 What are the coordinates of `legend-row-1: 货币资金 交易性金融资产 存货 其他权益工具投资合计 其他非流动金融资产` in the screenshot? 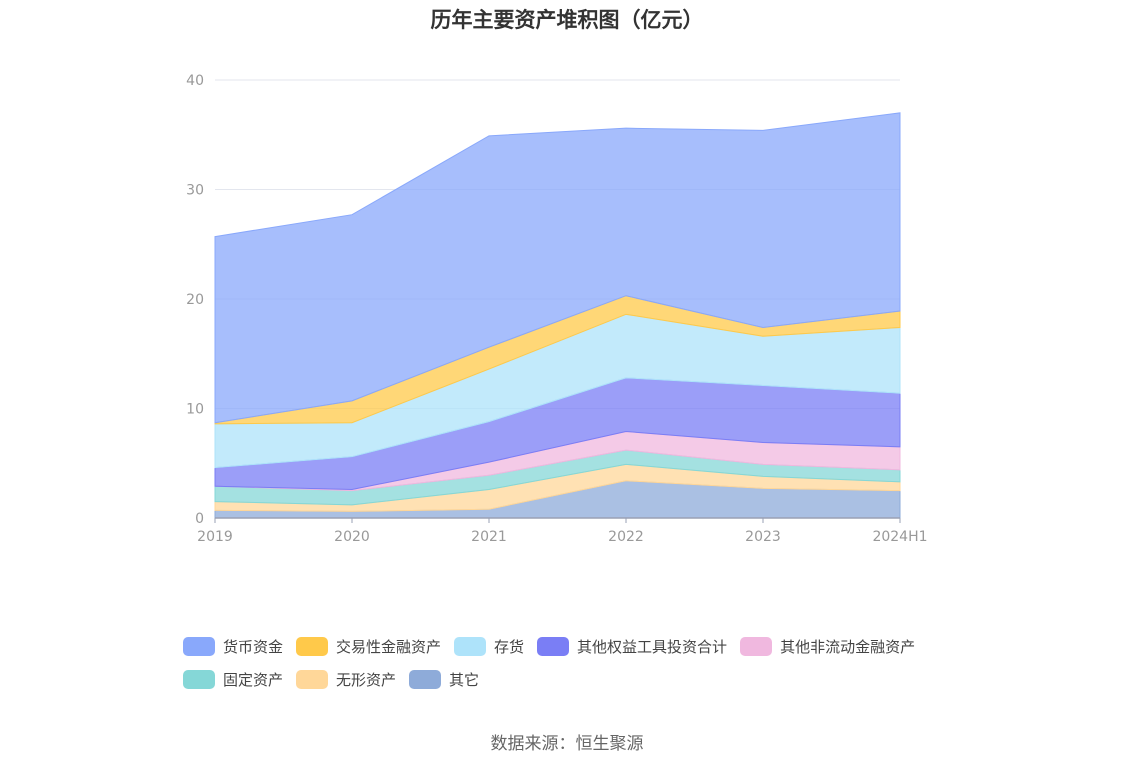 It's located at (583, 646).